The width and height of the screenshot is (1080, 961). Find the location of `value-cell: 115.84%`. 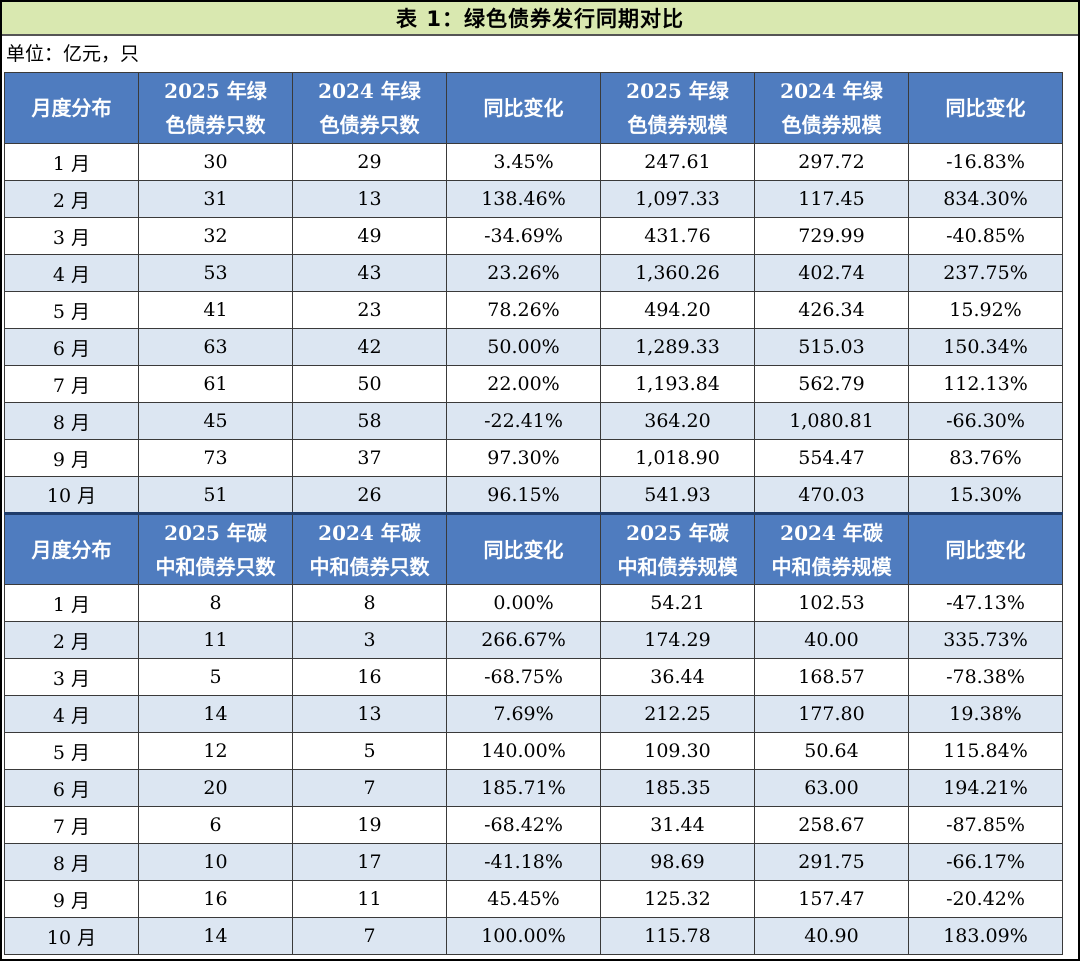

value-cell: 115.84% is located at coordinates (985, 751).